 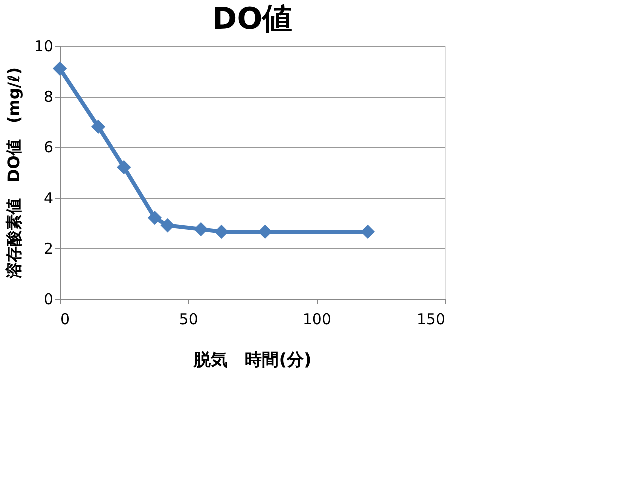 I want to click on x-tick-label: 0, so click(x=65, y=319).